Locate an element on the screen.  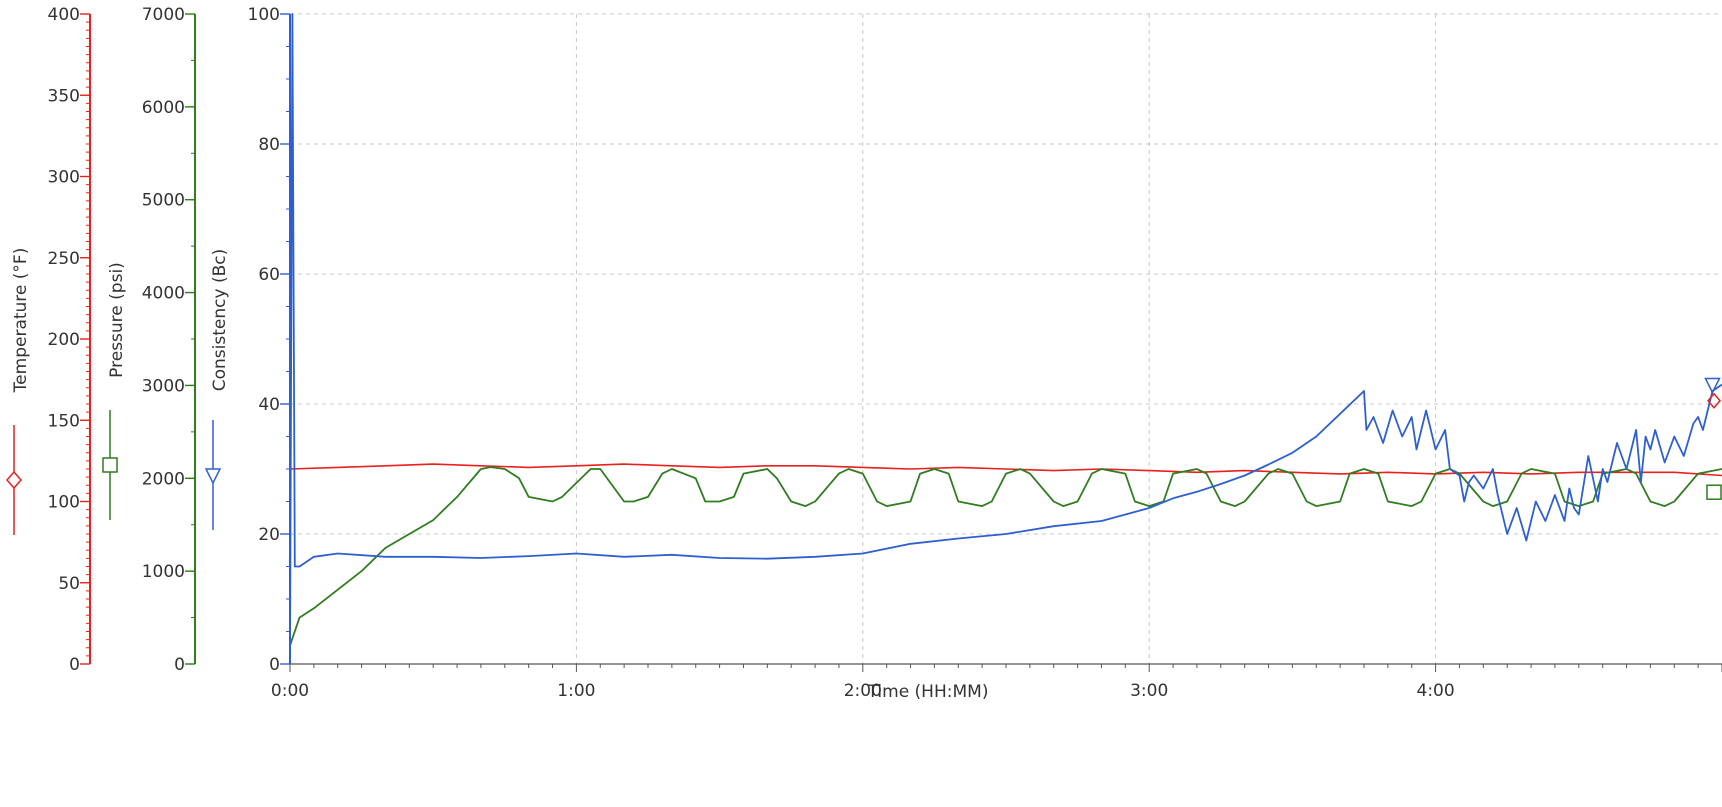
temperature-tick-label: 150 is located at coordinates (64, 421).